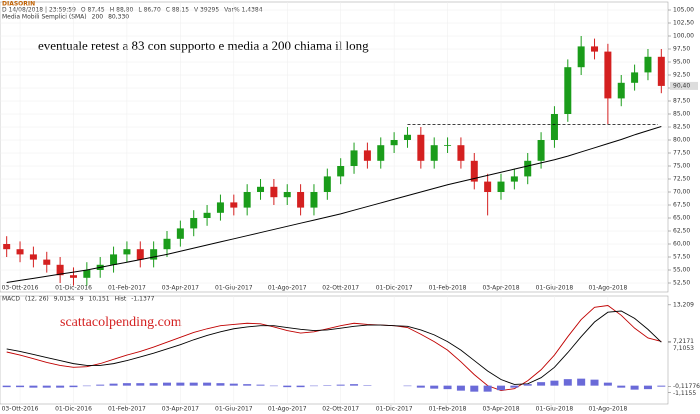 The height and width of the screenshot is (414, 700). Describe the element at coordinates (683, 36) in the screenshot. I see `y-tick-label: 100,00` at that location.